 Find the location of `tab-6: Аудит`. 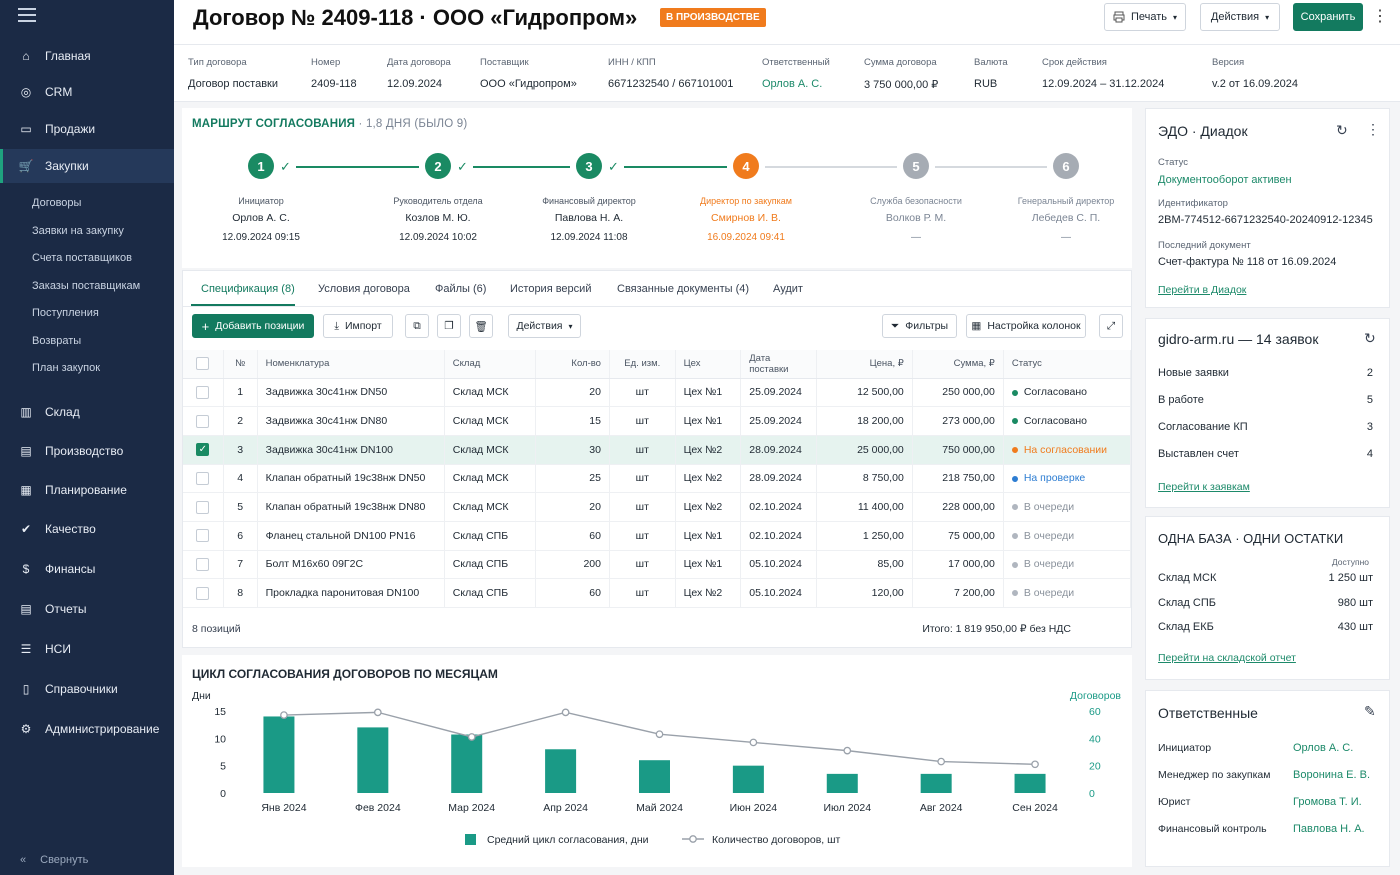

tab-6: Аудит is located at coordinates (788, 289).